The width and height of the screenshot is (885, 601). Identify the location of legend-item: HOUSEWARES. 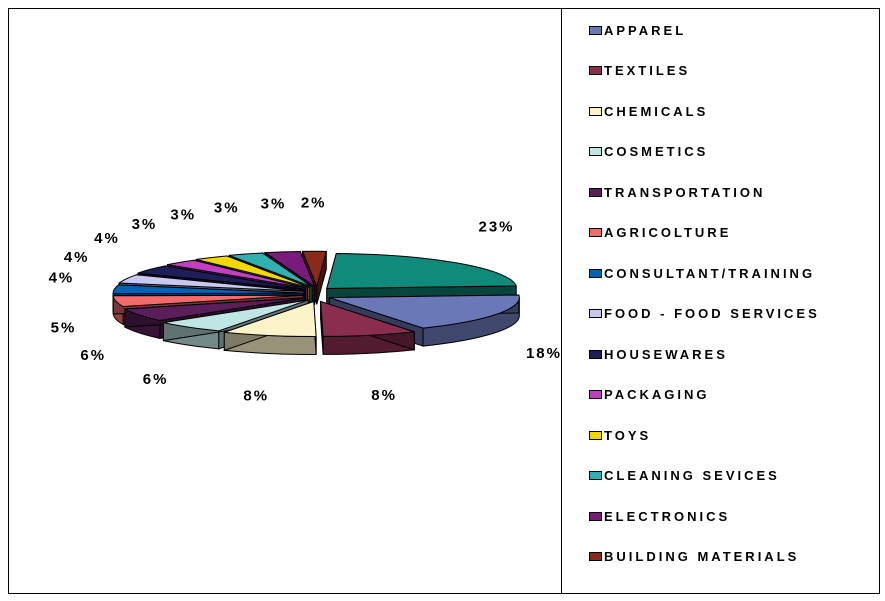
(658, 354).